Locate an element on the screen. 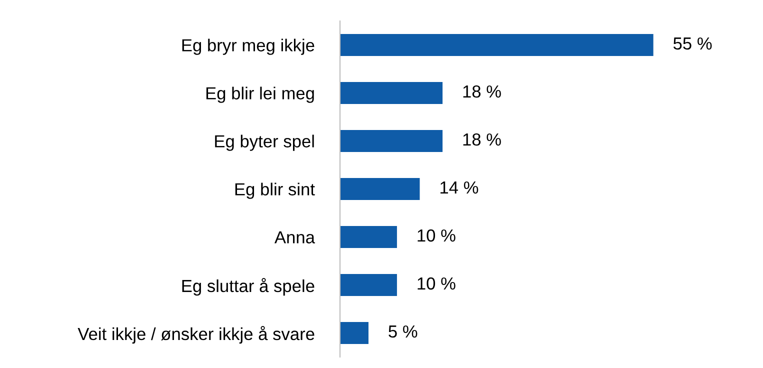 The image size is (763, 368). y-tick-label: Eg sluttar å spele is located at coordinates (248, 287).